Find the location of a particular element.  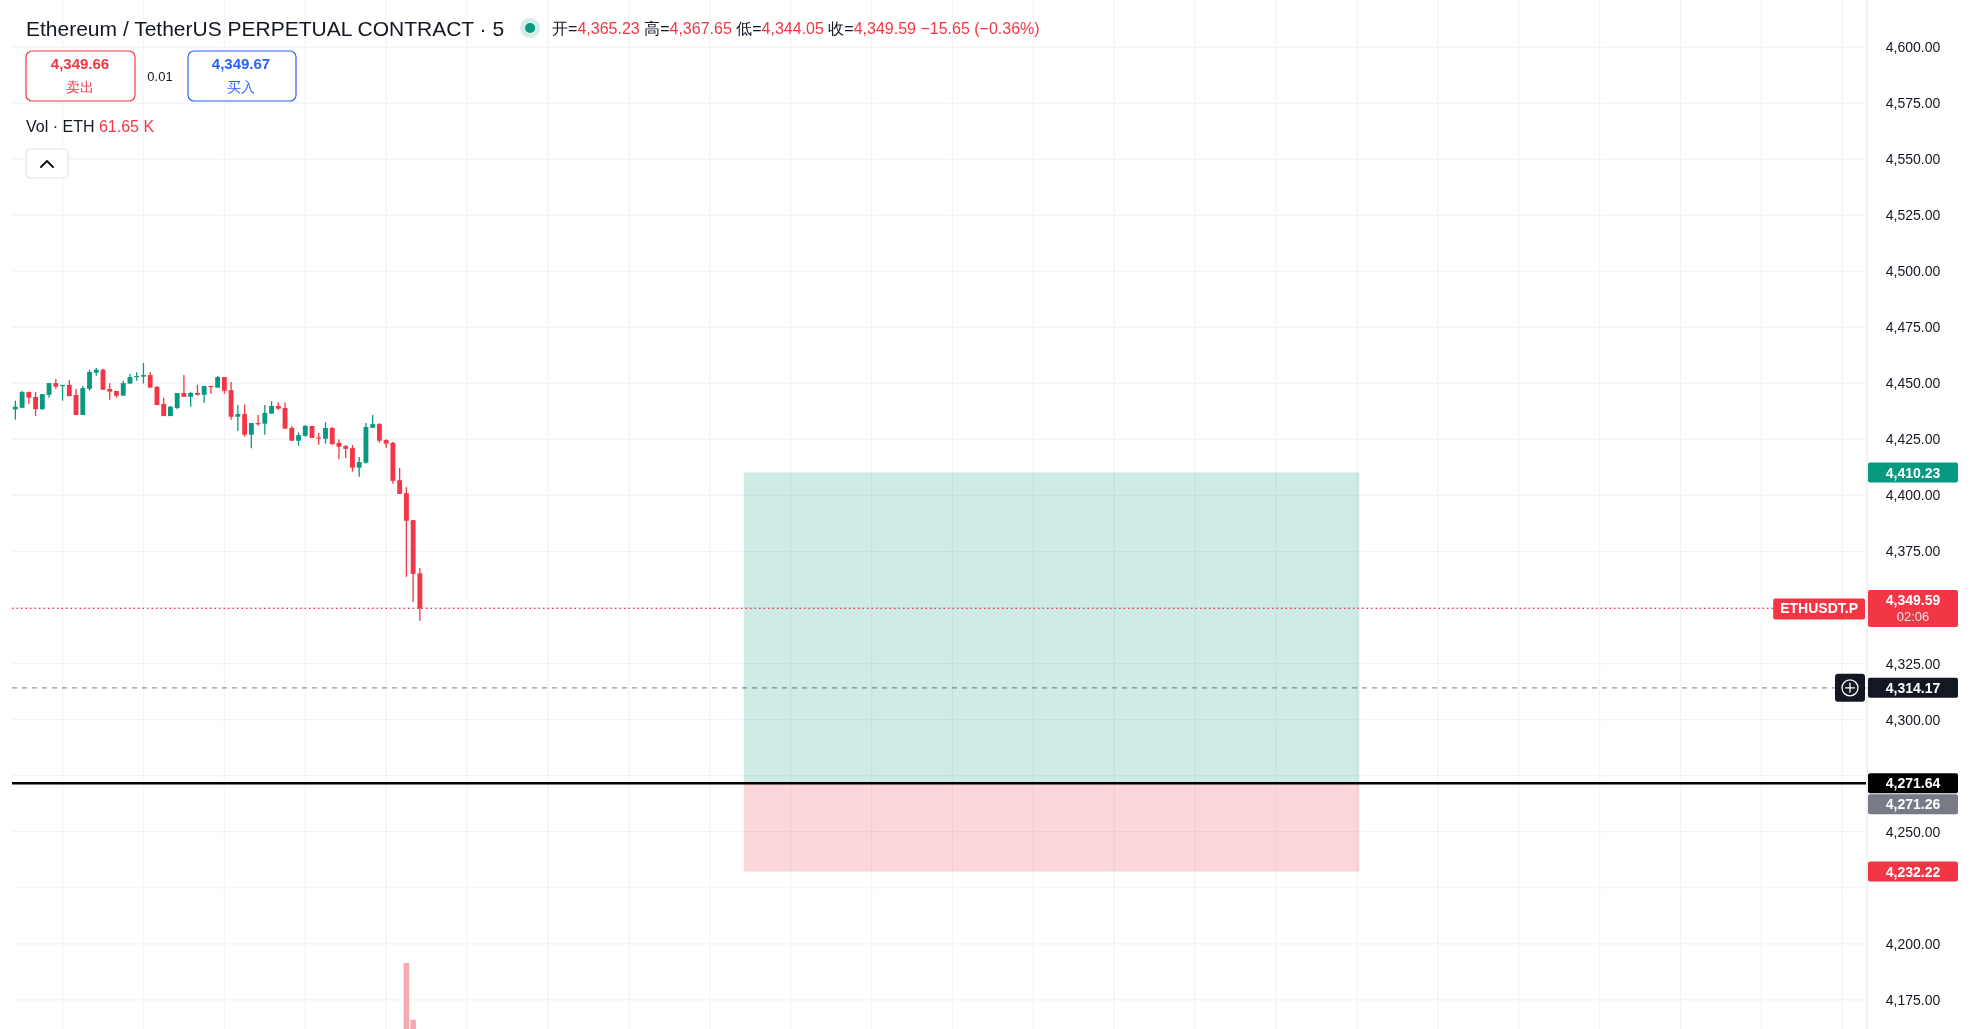

y-tick-label: 4,425.00 is located at coordinates (1913, 439).